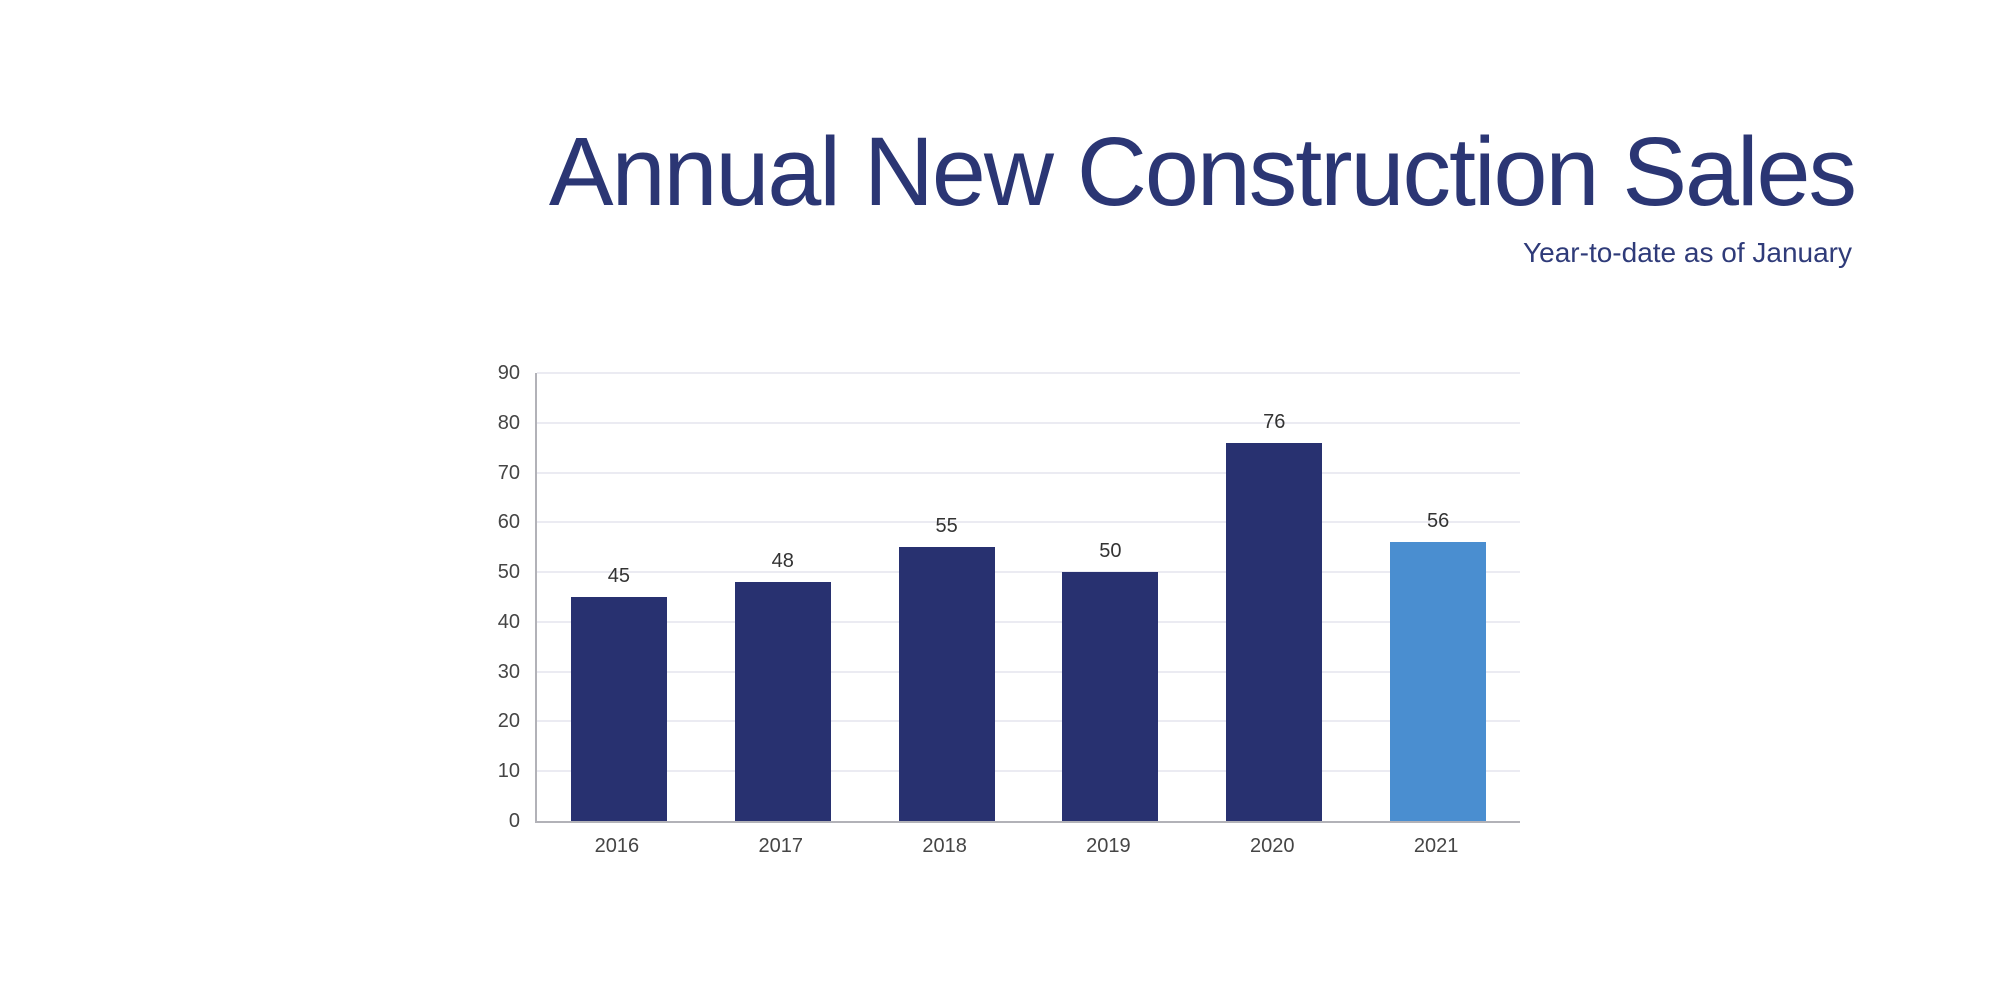 The image size is (2000, 1000). I want to click on y-axis-label-40: 40, so click(508, 621).